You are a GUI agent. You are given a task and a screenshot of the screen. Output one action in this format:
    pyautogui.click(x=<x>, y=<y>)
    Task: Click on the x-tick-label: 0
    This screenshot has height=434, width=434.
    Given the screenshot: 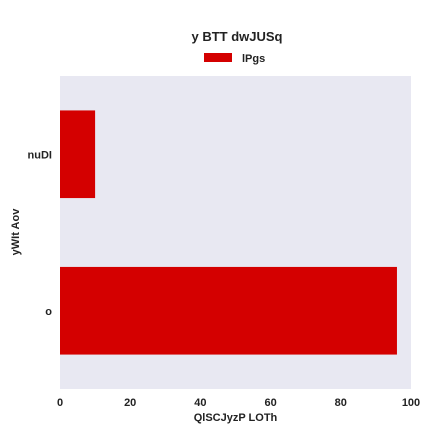 What is the action you would take?
    pyautogui.click(x=60, y=403)
    